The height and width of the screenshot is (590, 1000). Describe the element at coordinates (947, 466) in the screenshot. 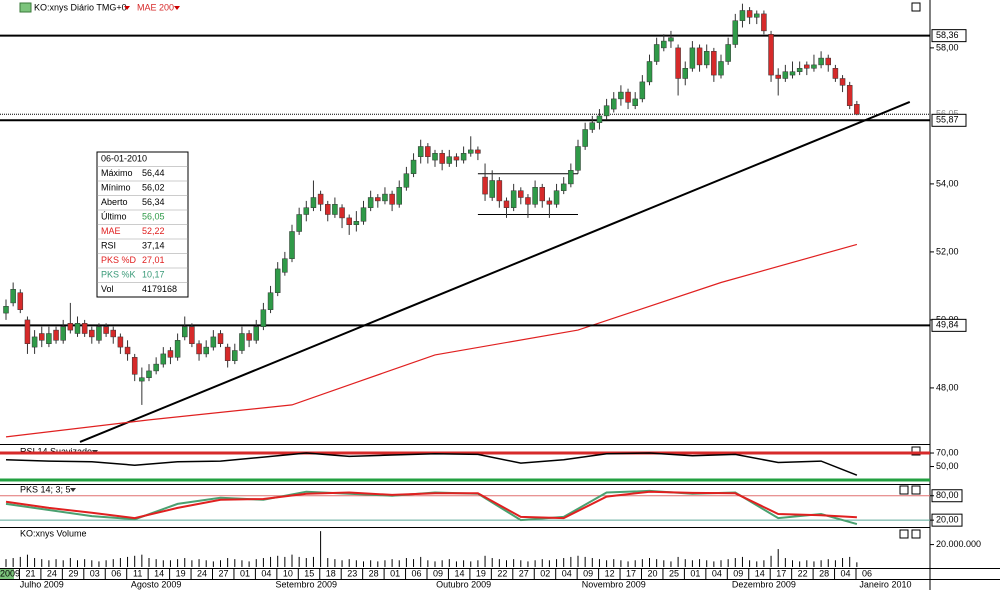

I see `y-tick-label: 50,00` at that location.